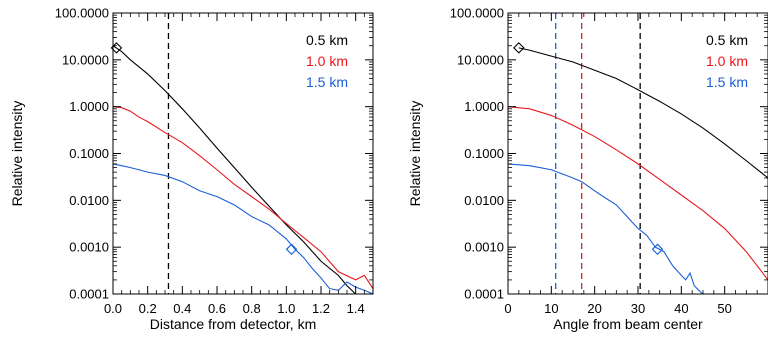 This screenshot has height=346, width=768. I want to click on x-tick-label: 40, so click(681, 308).